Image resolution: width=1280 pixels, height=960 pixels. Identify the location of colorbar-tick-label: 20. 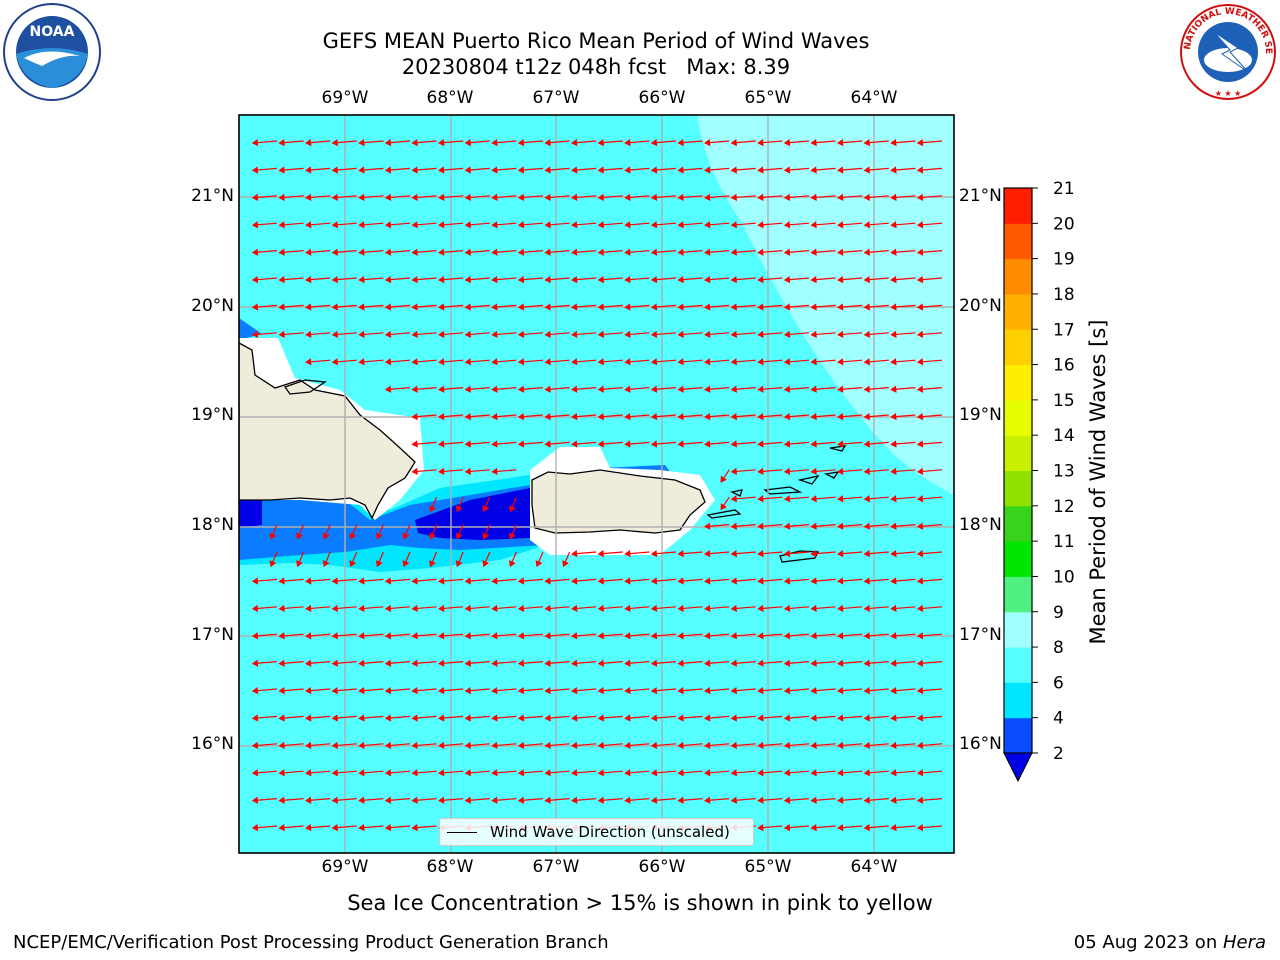
(1064, 224).